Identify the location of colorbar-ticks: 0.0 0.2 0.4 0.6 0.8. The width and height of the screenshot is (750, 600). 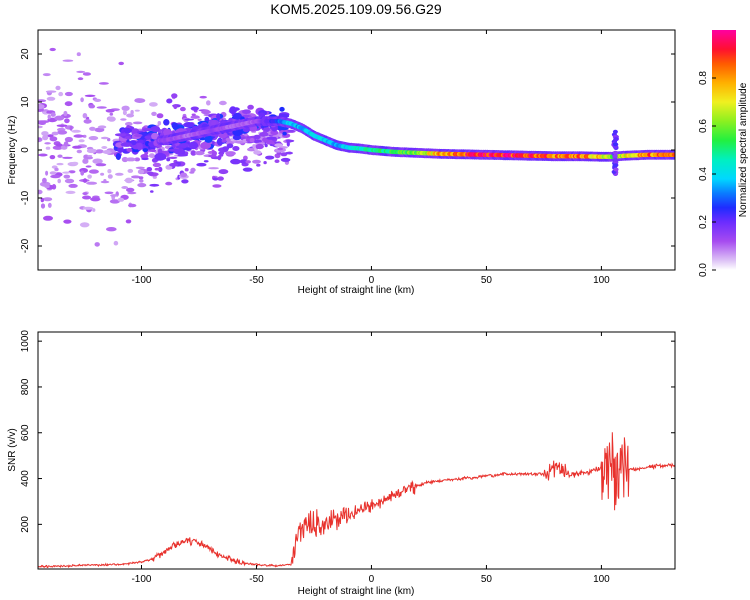
(707, 174).